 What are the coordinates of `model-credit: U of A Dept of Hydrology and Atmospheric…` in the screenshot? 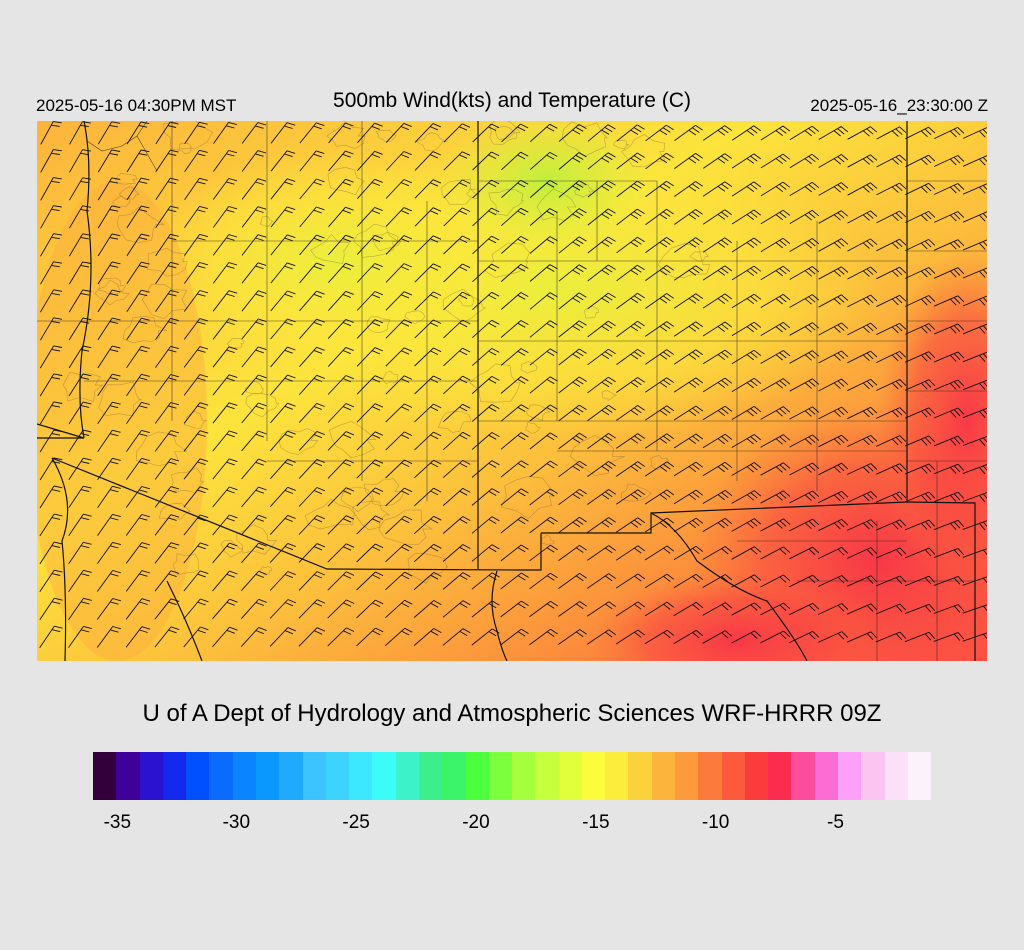 It's located at (512, 713).